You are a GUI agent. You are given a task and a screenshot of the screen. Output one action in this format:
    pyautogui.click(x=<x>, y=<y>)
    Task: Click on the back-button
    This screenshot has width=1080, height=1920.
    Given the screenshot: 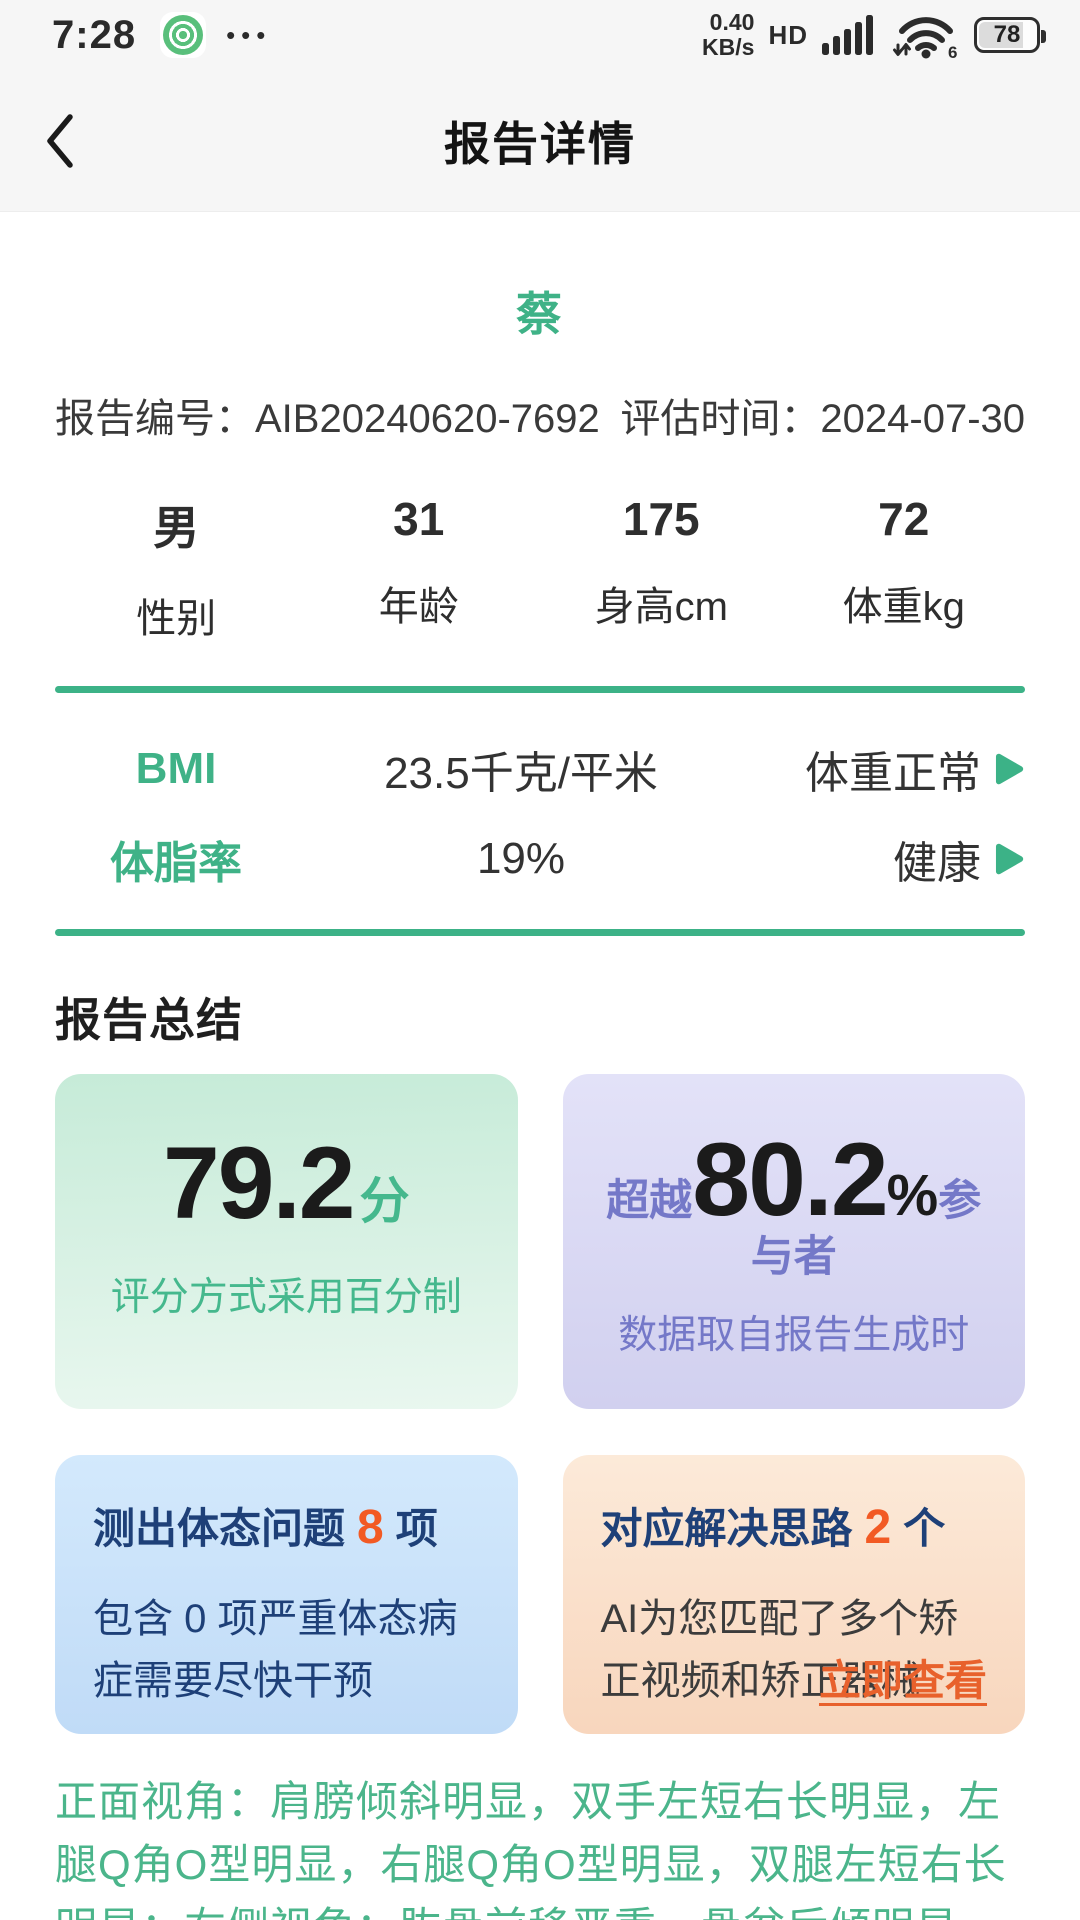 What is the action you would take?
    pyautogui.click(x=60, y=141)
    